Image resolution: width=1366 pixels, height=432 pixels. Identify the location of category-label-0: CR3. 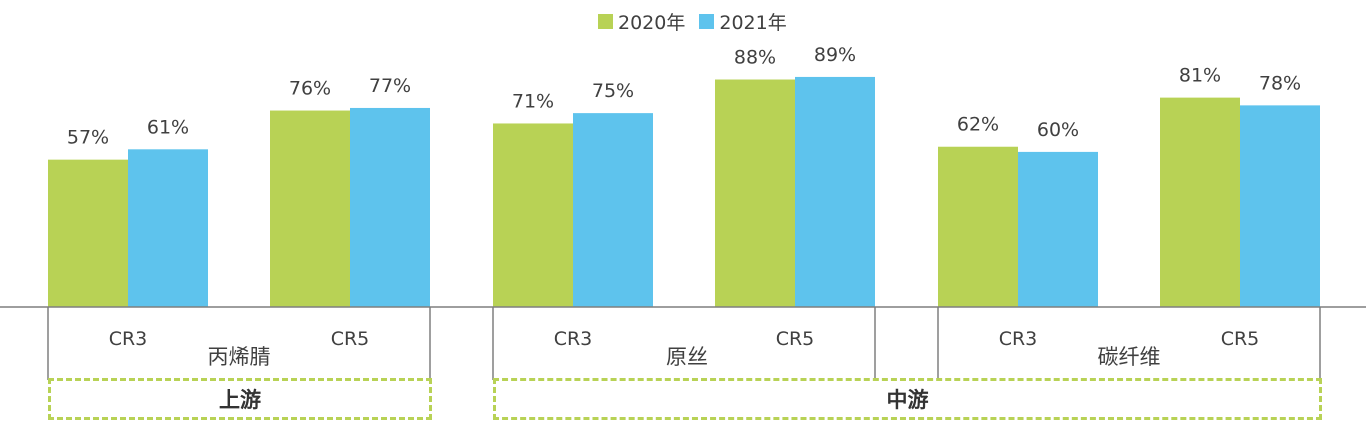
(128, 339).